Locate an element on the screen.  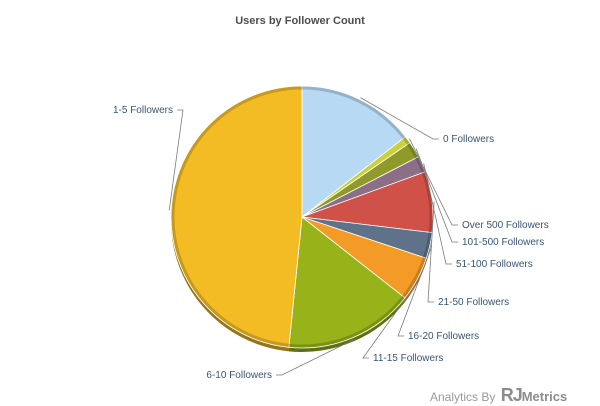
slice-label: 1-5 Followers is located at coordinates (143, 110).